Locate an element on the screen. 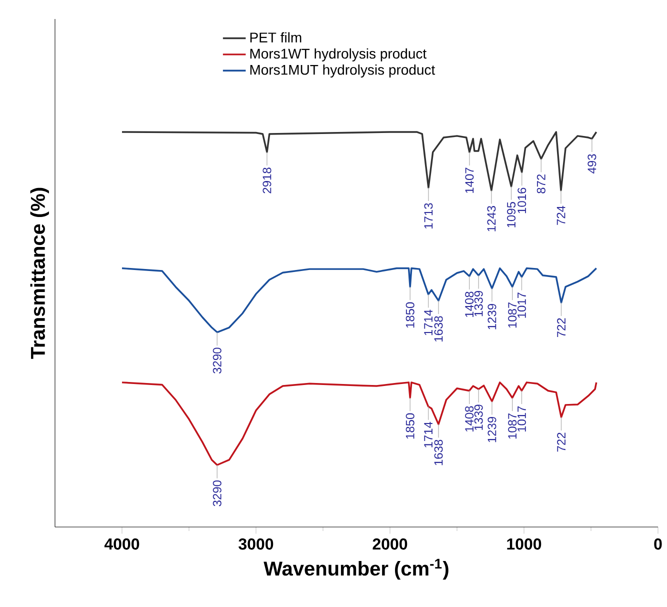  x-tick-label: 2000 is located at coordinates (390, 544).